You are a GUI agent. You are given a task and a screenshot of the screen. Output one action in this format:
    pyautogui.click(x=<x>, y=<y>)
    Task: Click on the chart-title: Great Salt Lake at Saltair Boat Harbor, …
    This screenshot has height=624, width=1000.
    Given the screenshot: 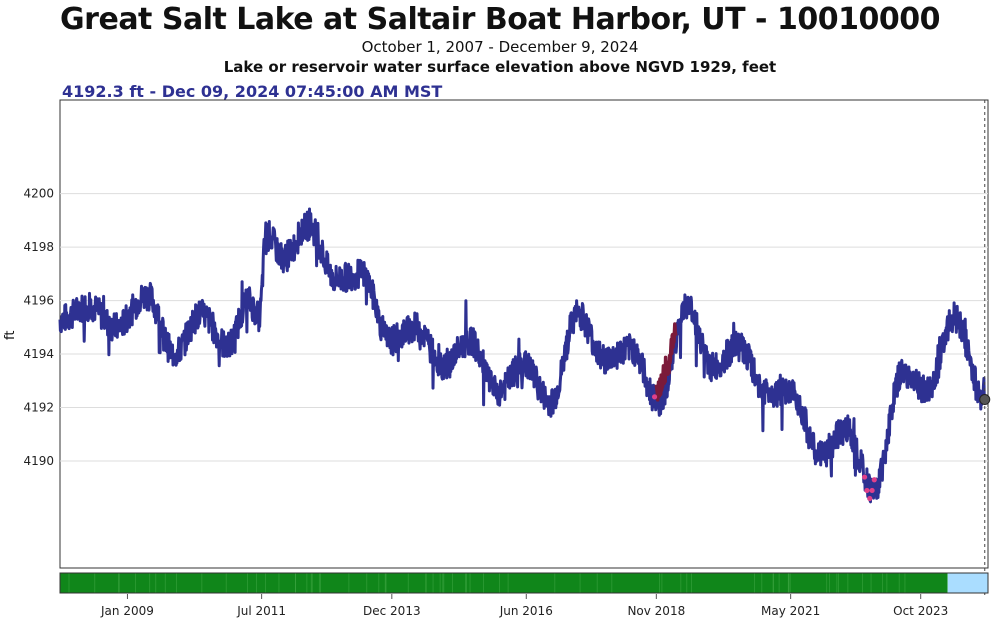 What is the action you would take?
    pyautogui.click(x=500, y=19)
    